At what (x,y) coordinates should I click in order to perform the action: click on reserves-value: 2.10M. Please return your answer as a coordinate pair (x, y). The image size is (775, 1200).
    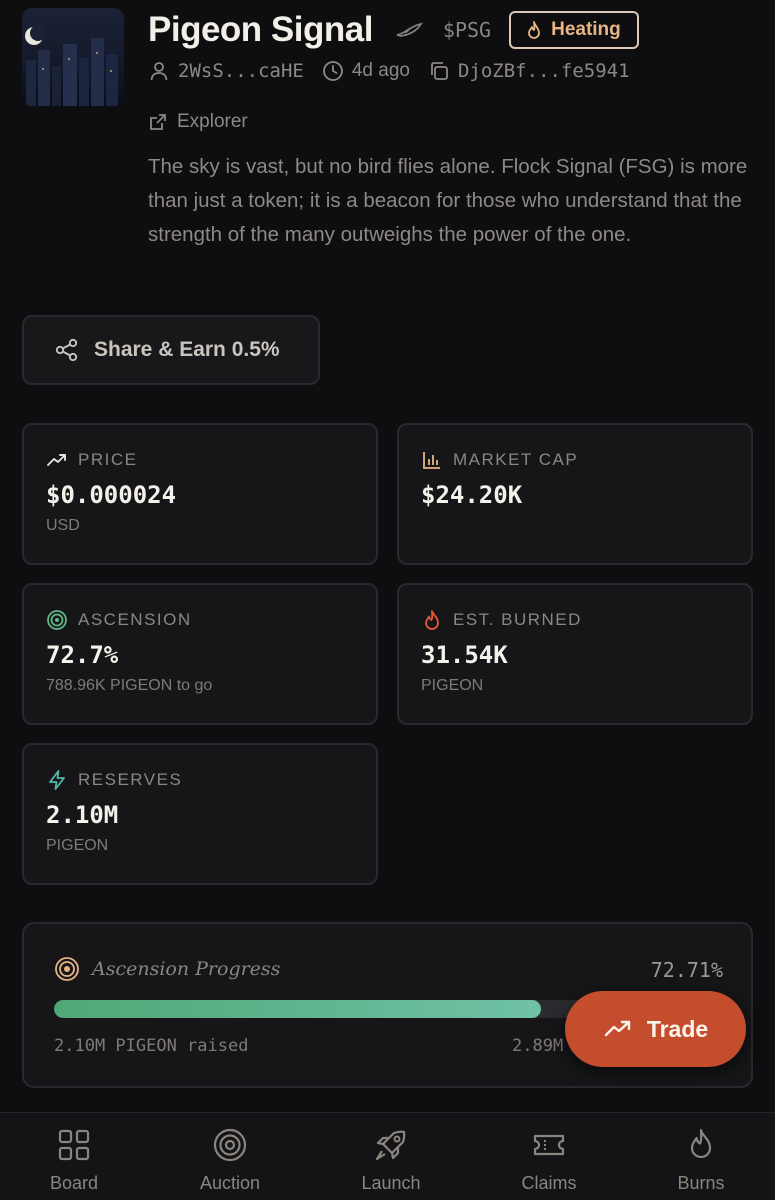
    Looking at the image, I should click on (82, 815).